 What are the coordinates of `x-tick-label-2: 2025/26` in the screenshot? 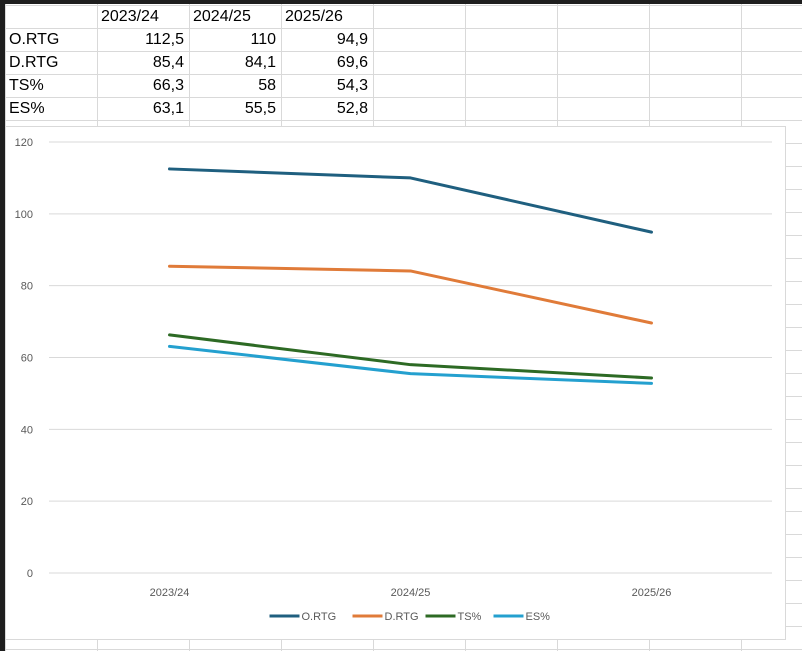 It's located at (652, 593).